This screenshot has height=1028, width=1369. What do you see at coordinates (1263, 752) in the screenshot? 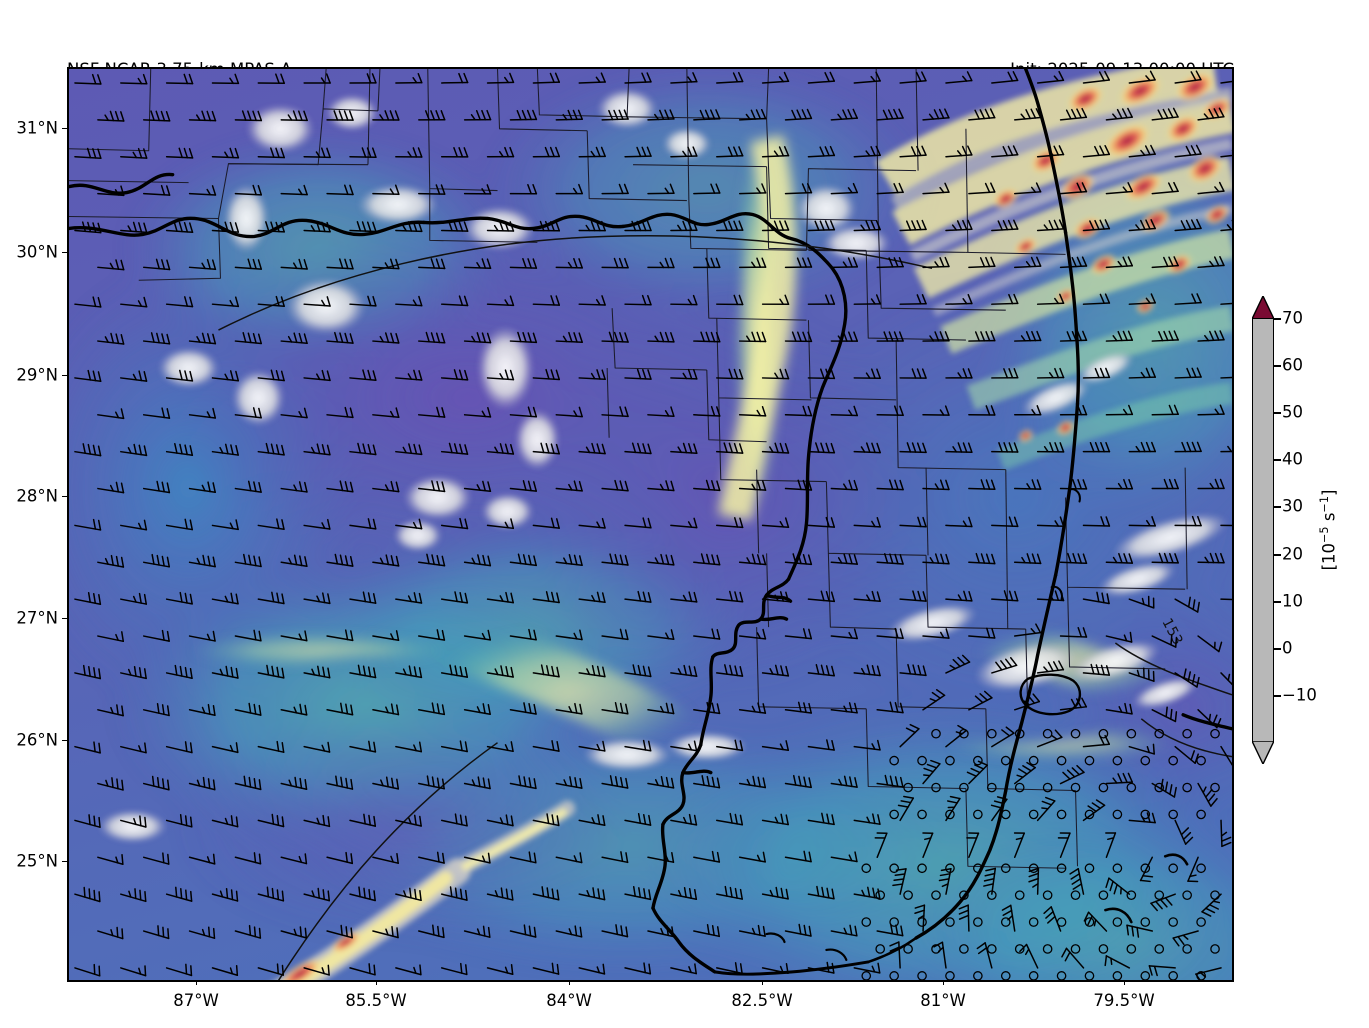
I see `colorbar-under-arrow` at bounding box center [1263, 752].